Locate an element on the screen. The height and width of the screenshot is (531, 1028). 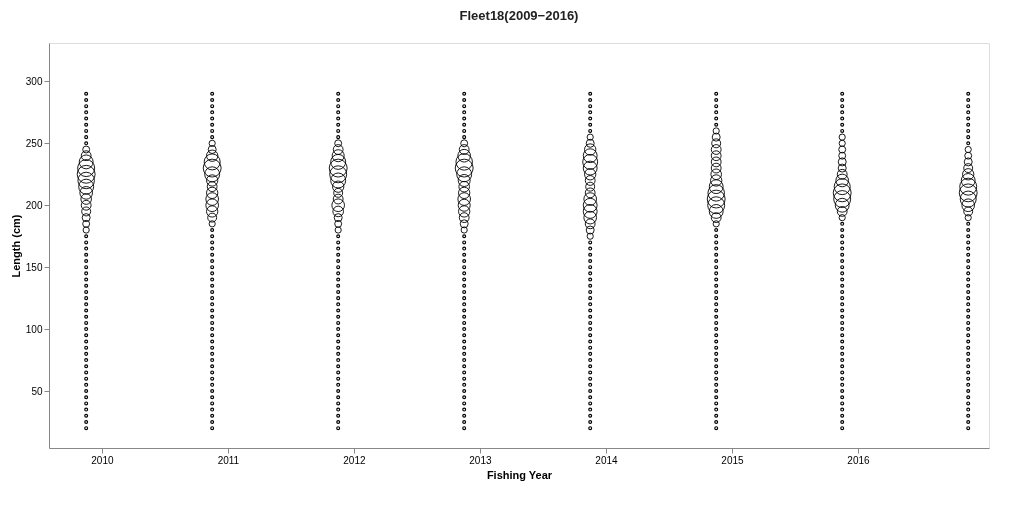
y-tick-label: 50 is located at coordinates (37, 391).